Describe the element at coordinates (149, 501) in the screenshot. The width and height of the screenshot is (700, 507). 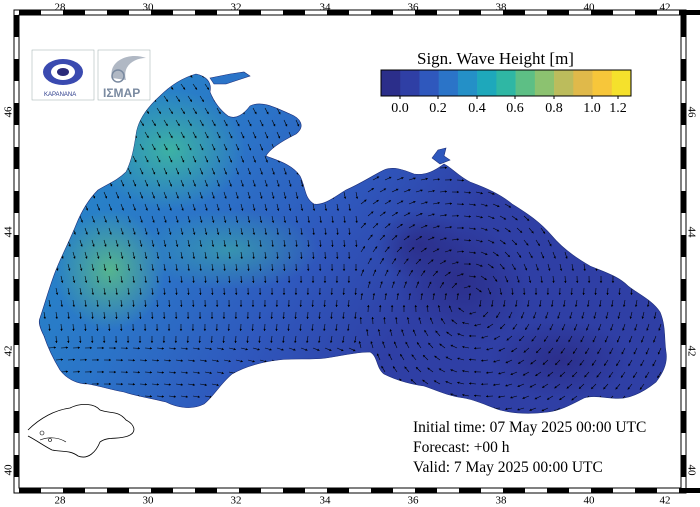
I see `longitude-tick-bottom: 30` at that location.